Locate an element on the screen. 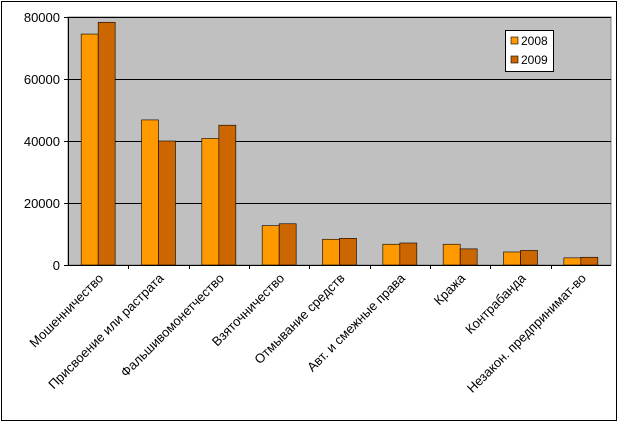 This screenshot has height=425, width=620. y-tick-label: 80000 is located at coordinates (42, 17).